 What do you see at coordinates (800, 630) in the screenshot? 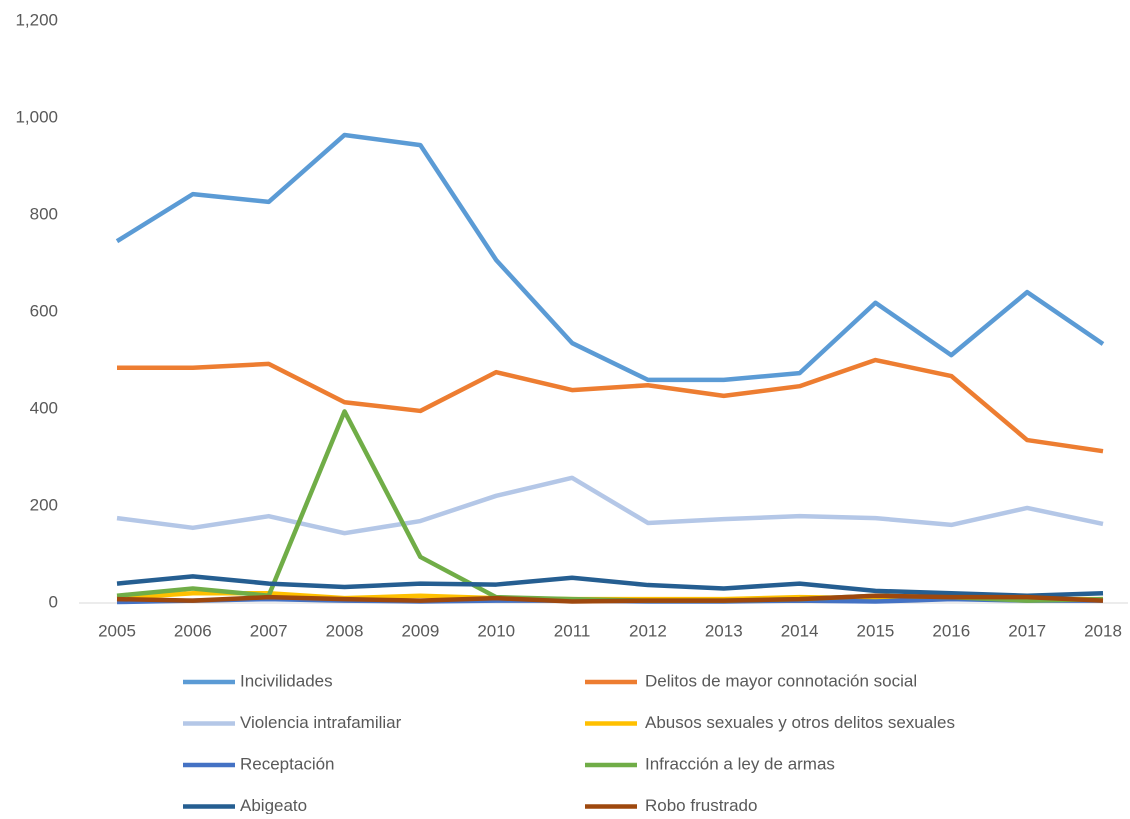
I see `x-tick-label: 2014` at bounding box center [800, 630].